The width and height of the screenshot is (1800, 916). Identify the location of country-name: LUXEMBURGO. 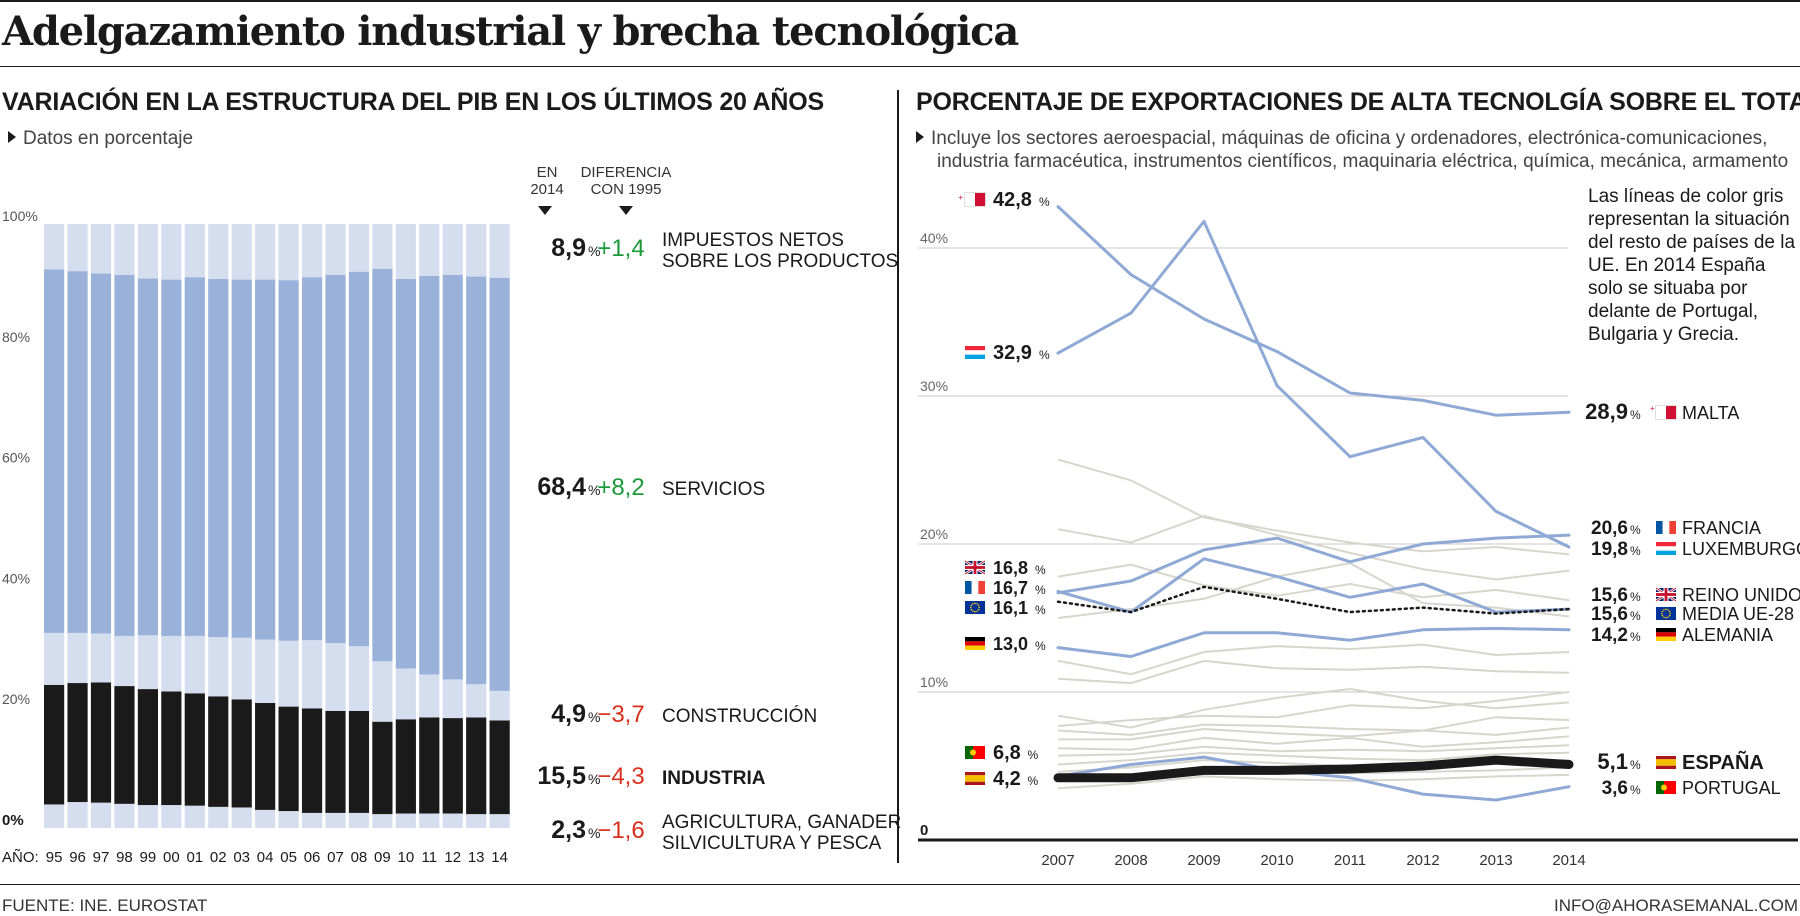
(1741, 549).